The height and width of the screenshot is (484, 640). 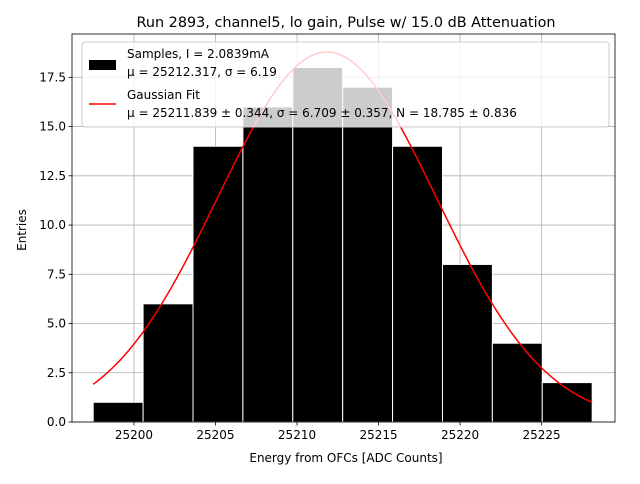 What do you see at coordinates (56, 274) in the screenshot?
I see `y-tick-label: 7.5` at bounding box center [56, 274].